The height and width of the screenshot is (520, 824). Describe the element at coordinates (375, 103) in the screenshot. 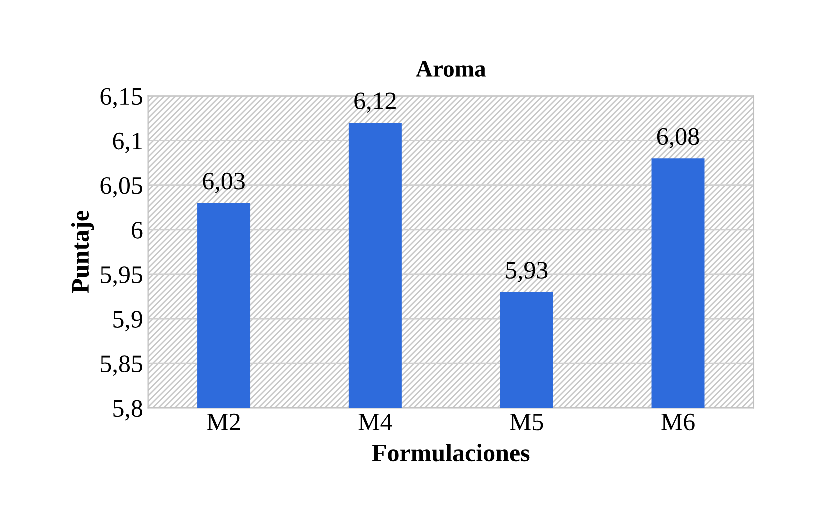

I see `data-label: 6,12` at that location.